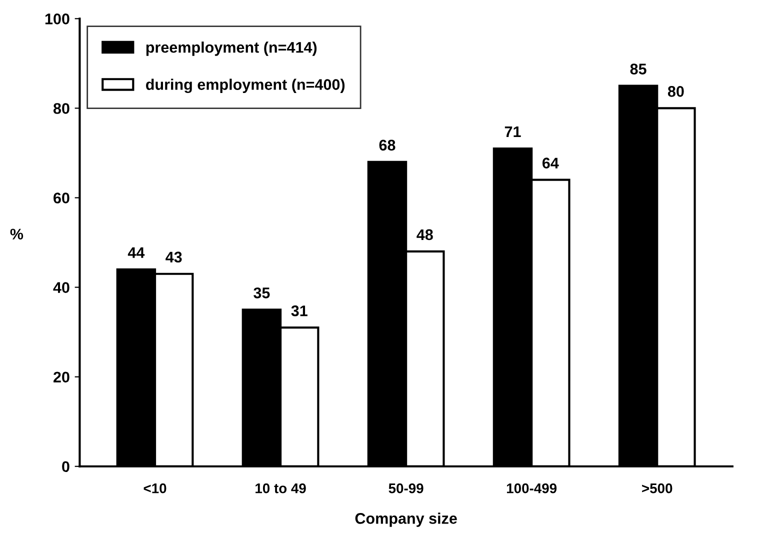  I want to click on data-label: 43, so click(174, 257).